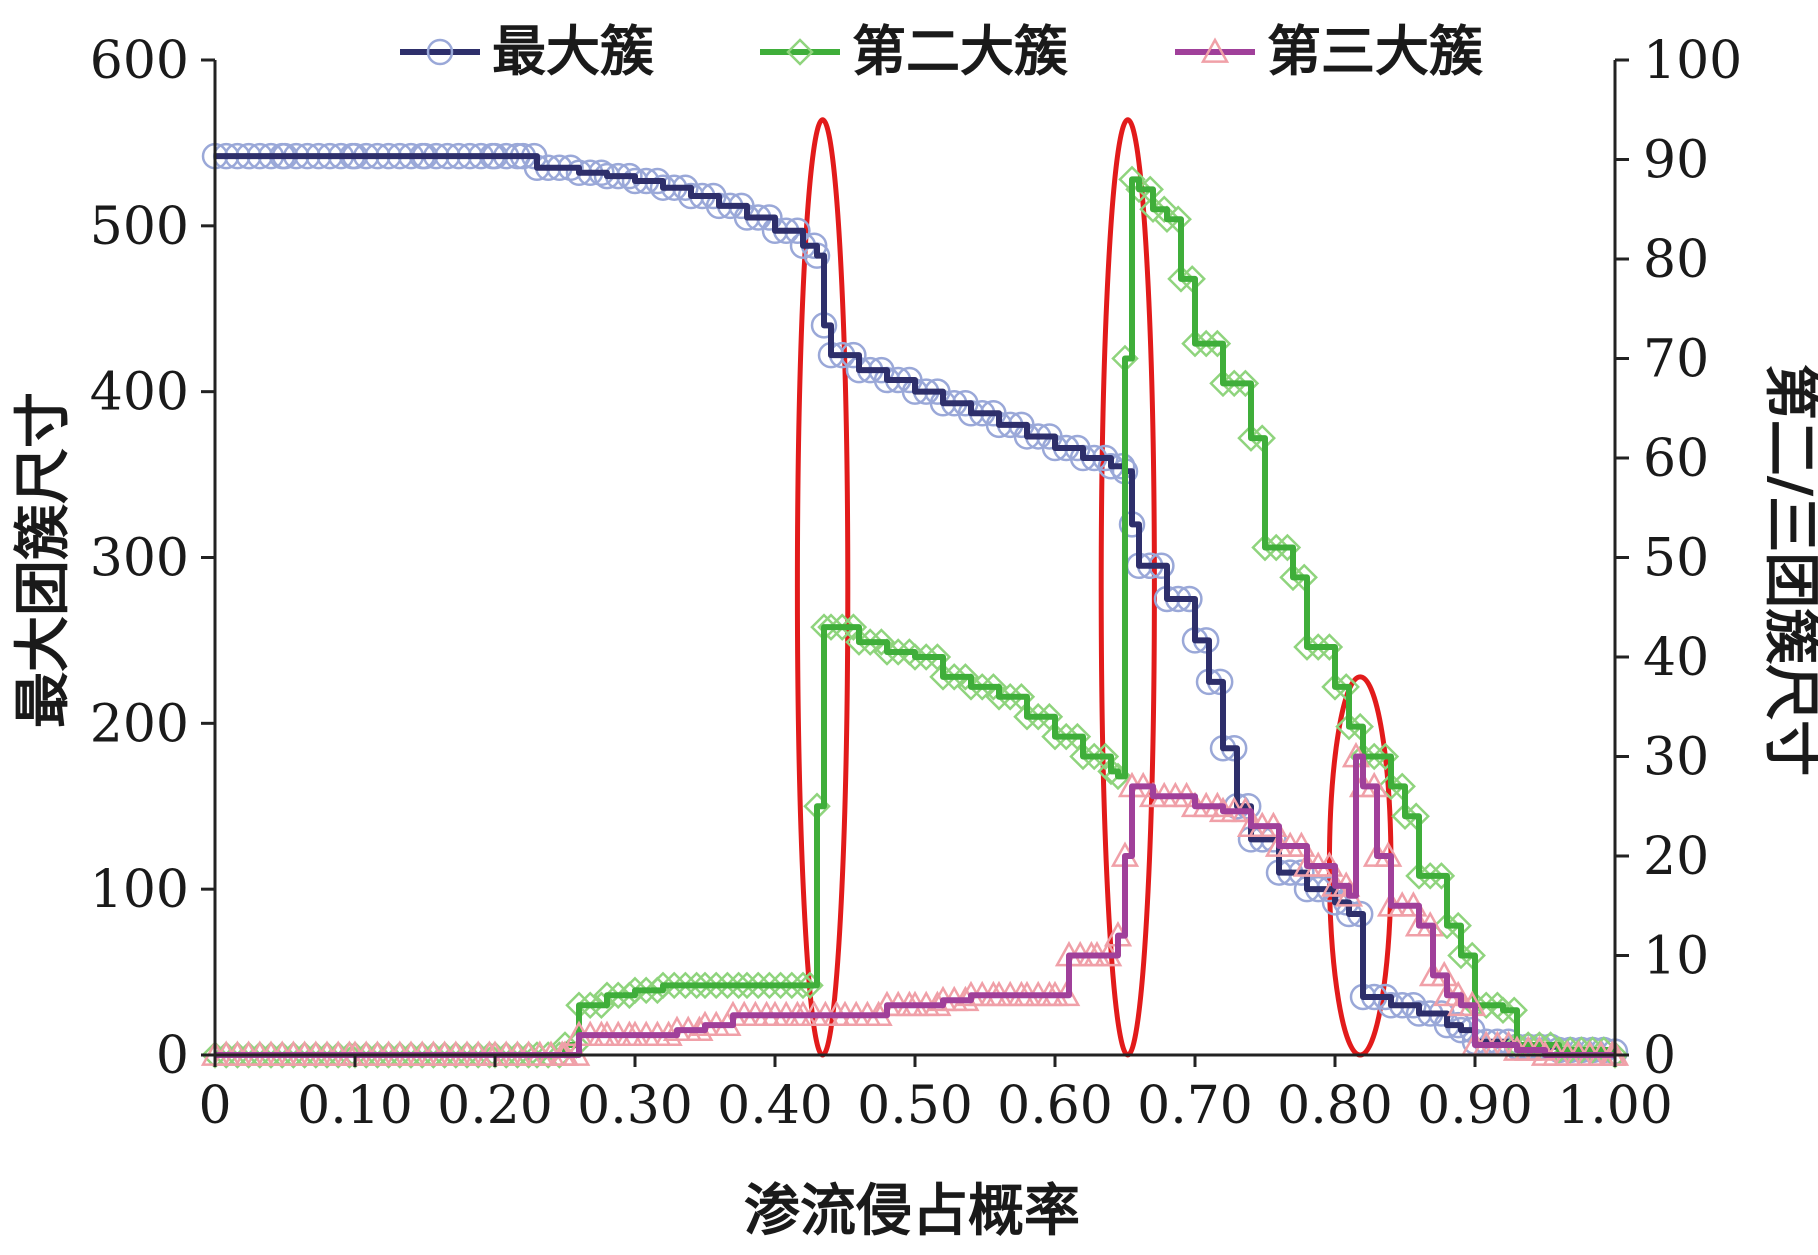 The height and width of the screenshot is (1255, 1818). I want to click on y-left-tick-label: 400, so click(139, 393).